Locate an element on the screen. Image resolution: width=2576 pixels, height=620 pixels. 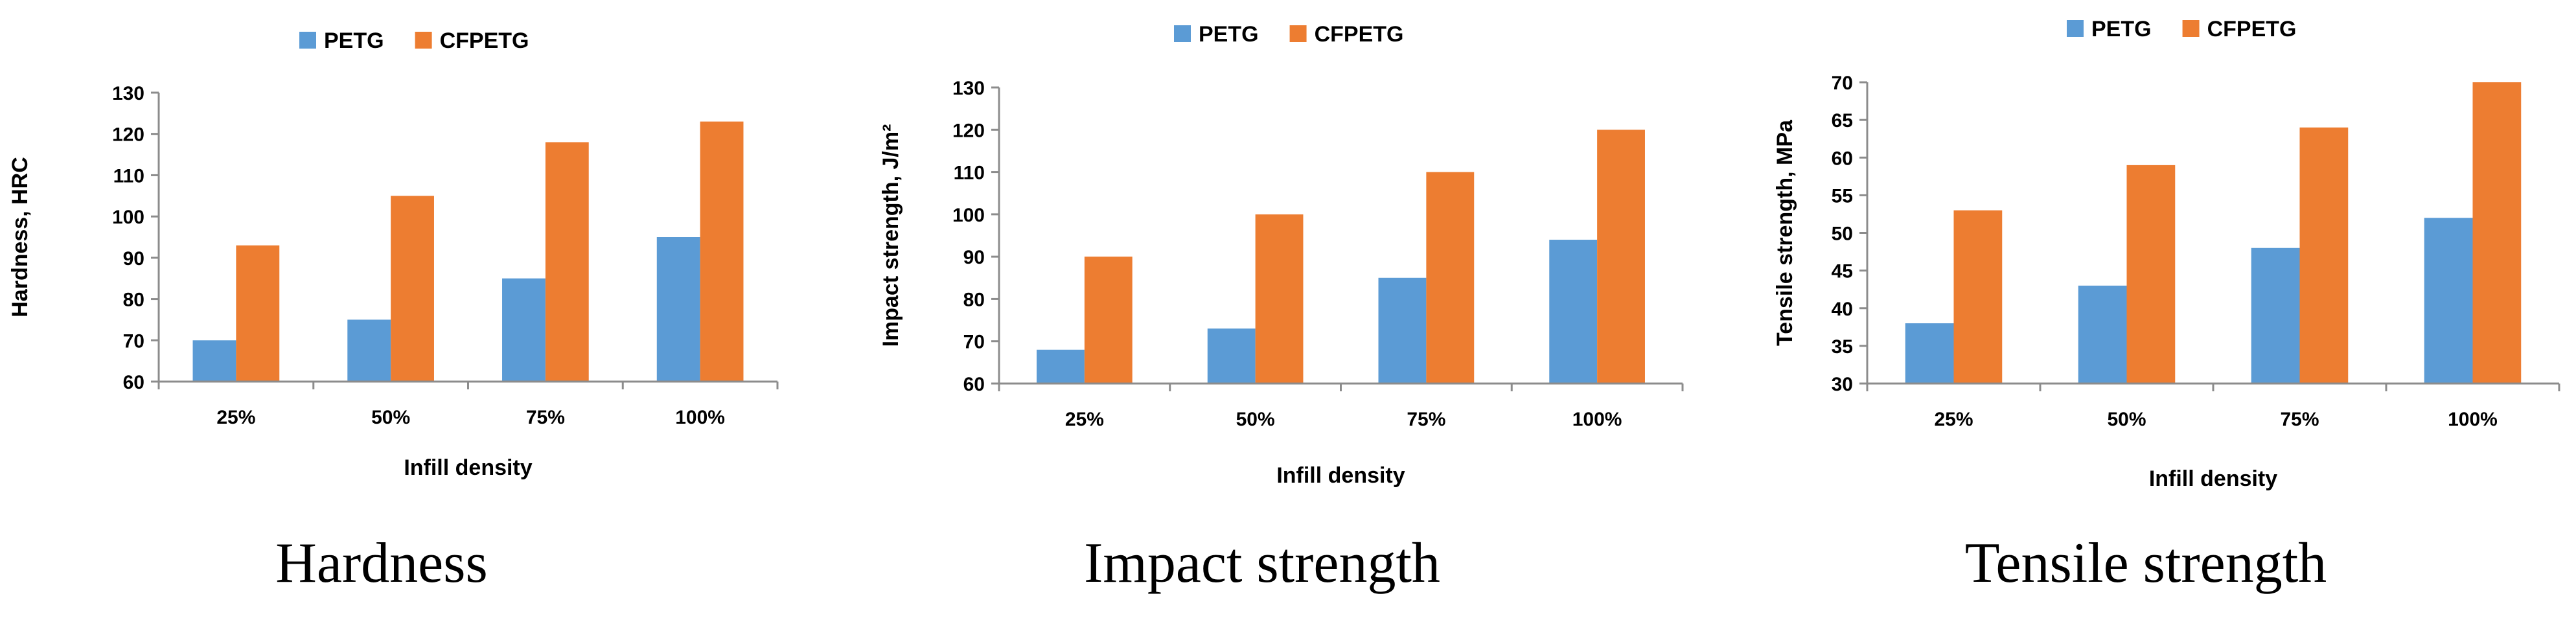
y-axis-title: Hardness, HRC is located at coordinates (20, 237).